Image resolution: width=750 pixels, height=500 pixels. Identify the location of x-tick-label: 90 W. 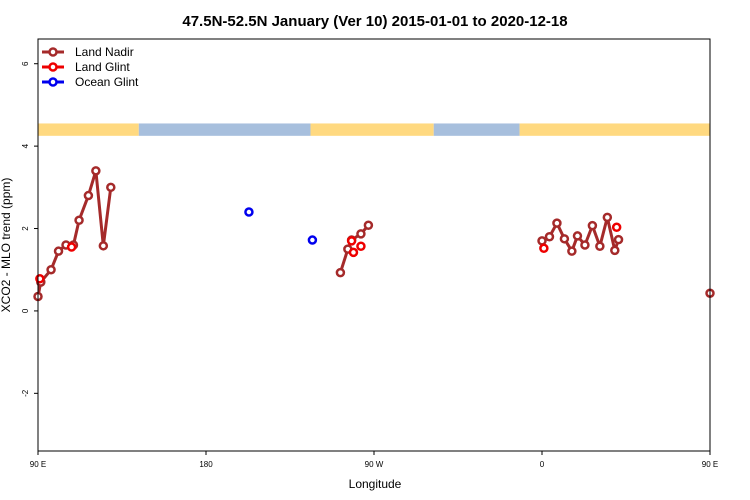
(374, 464).